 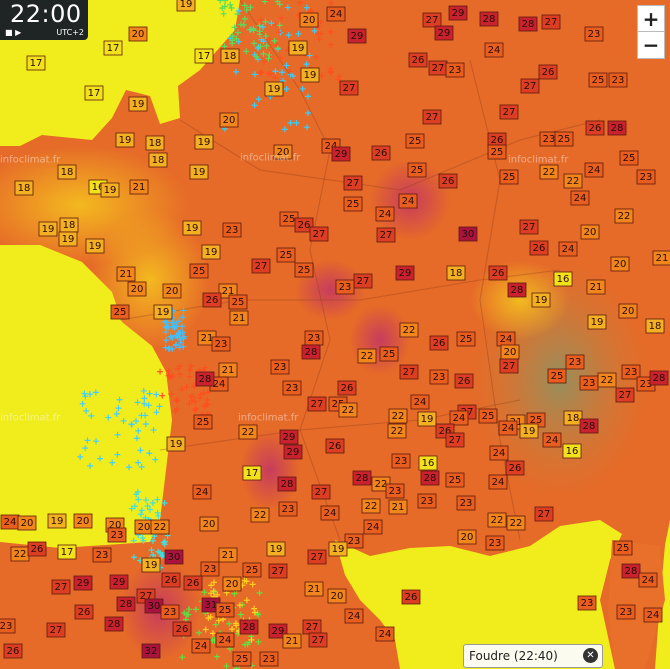 I want to click on temperature-label: 24, so click(x=420, y=402).